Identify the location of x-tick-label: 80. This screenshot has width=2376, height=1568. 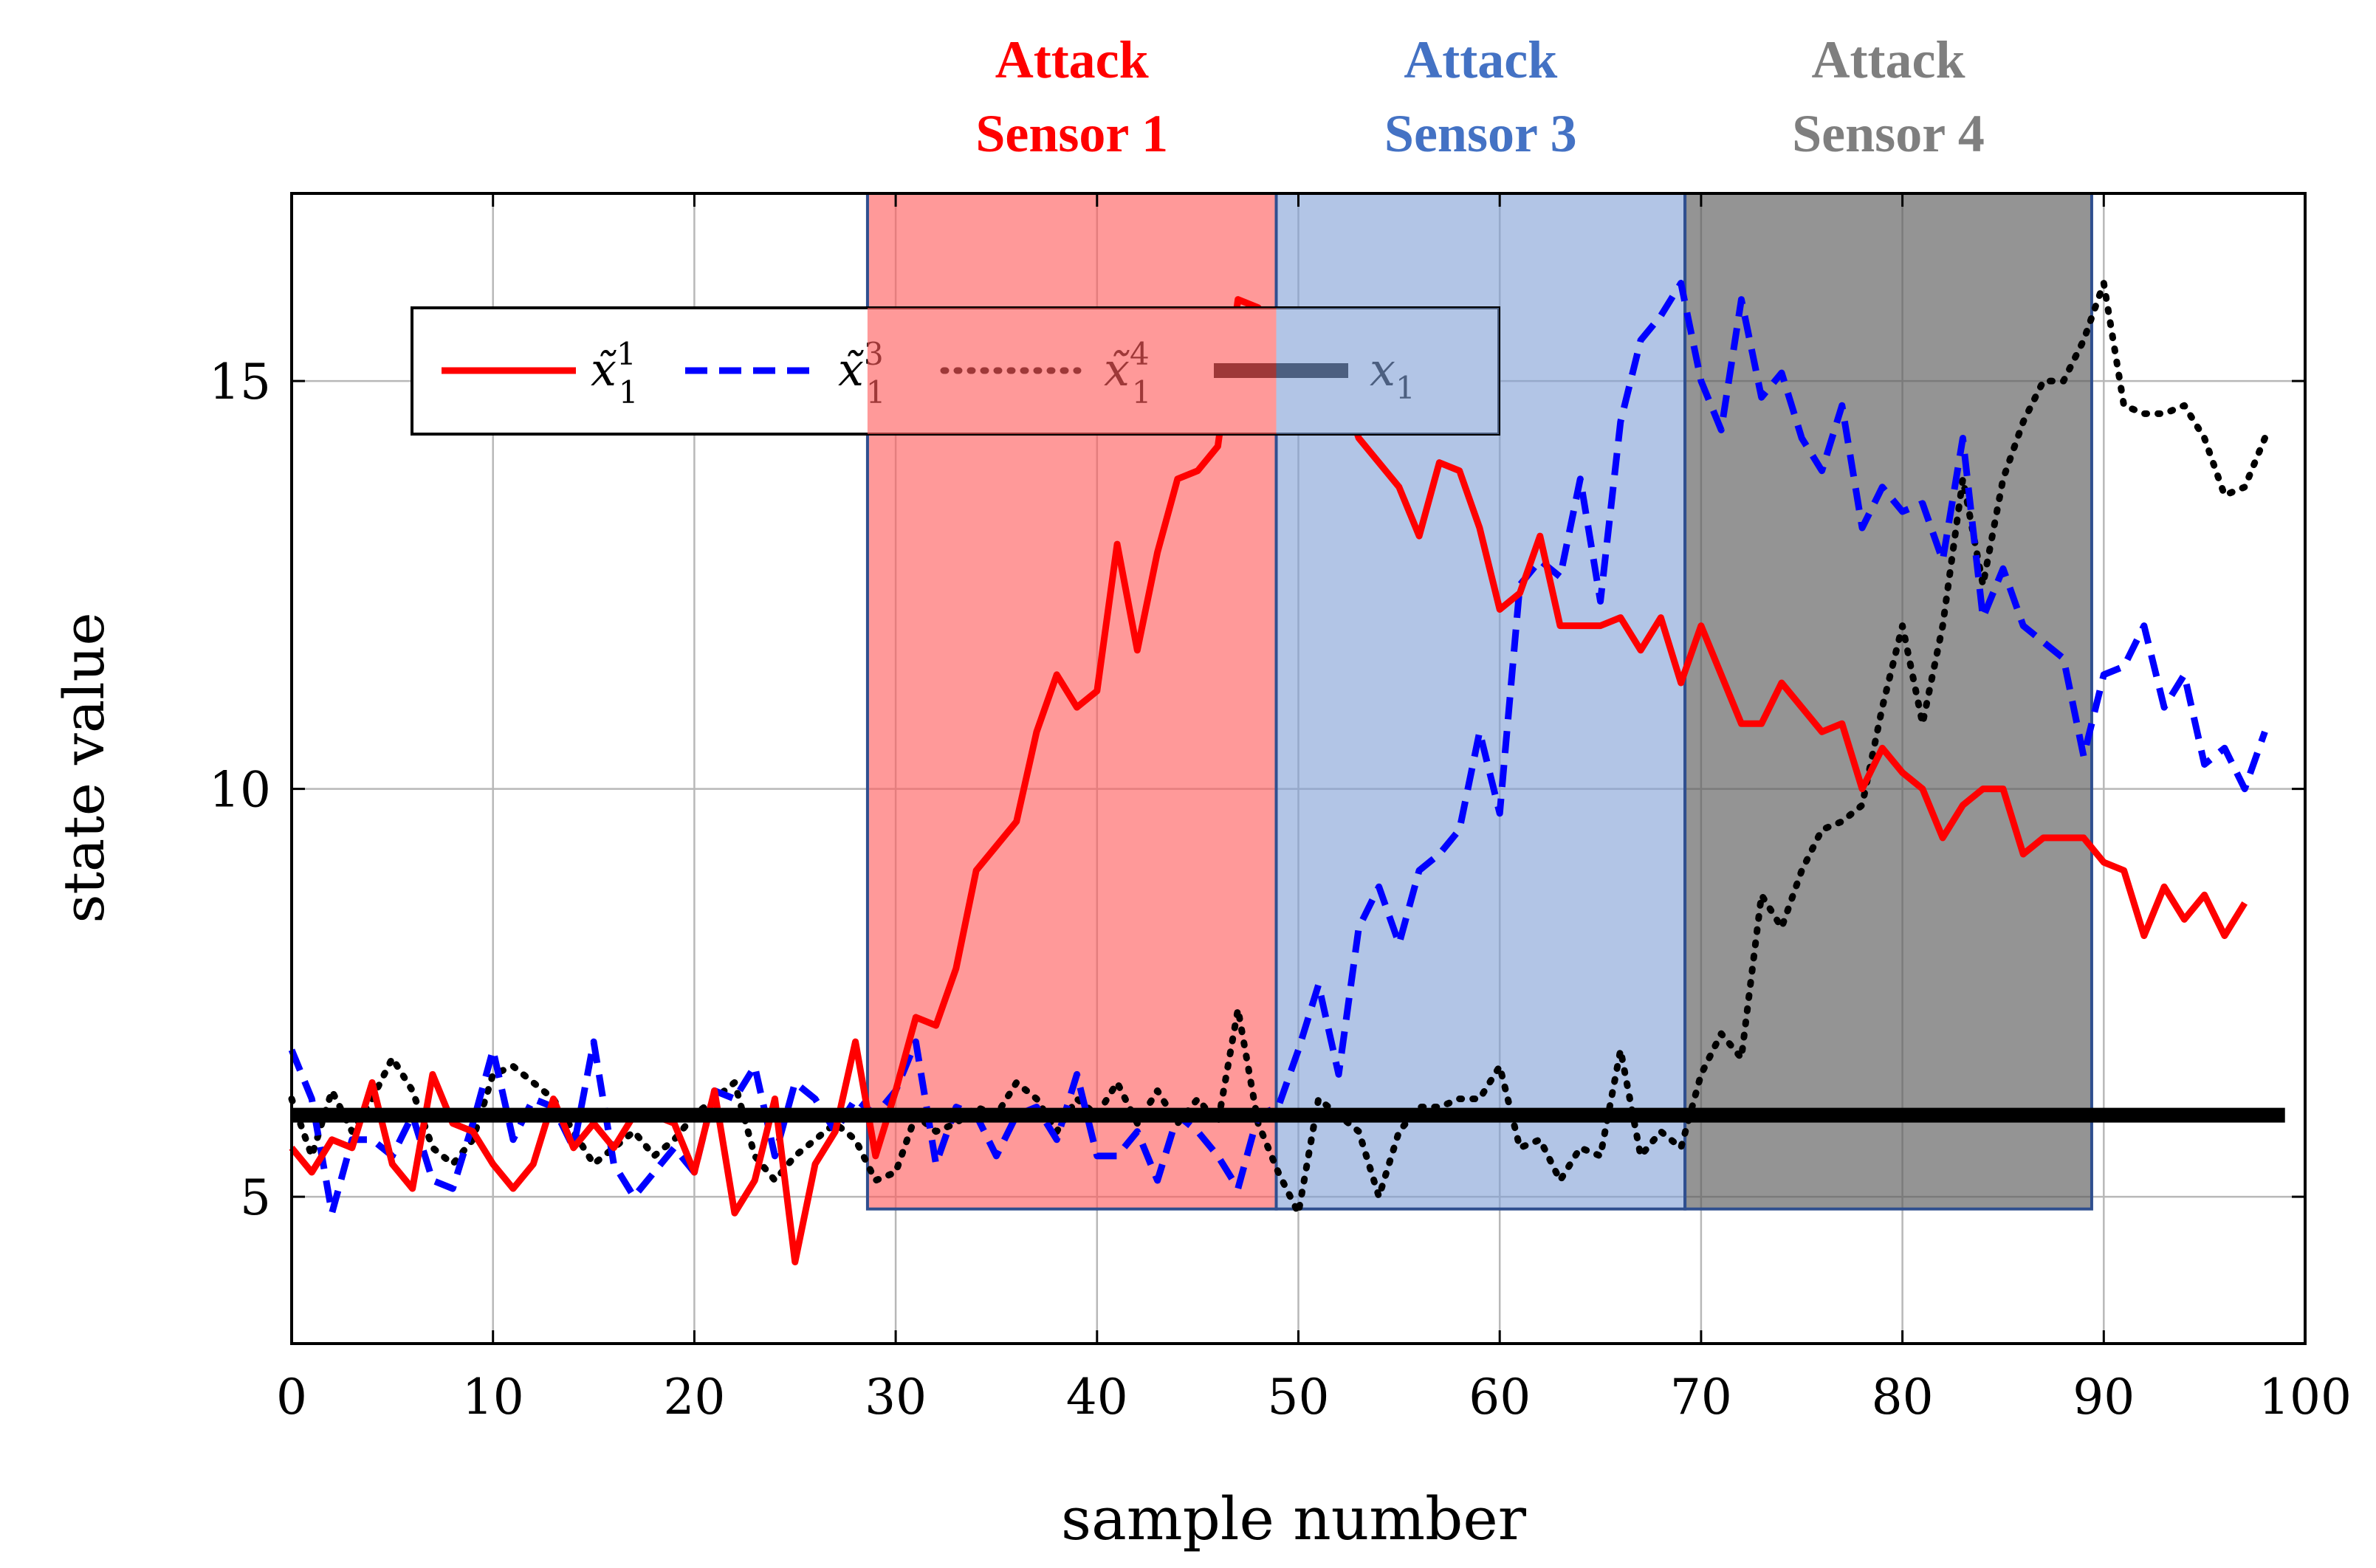
(1903, 1397).